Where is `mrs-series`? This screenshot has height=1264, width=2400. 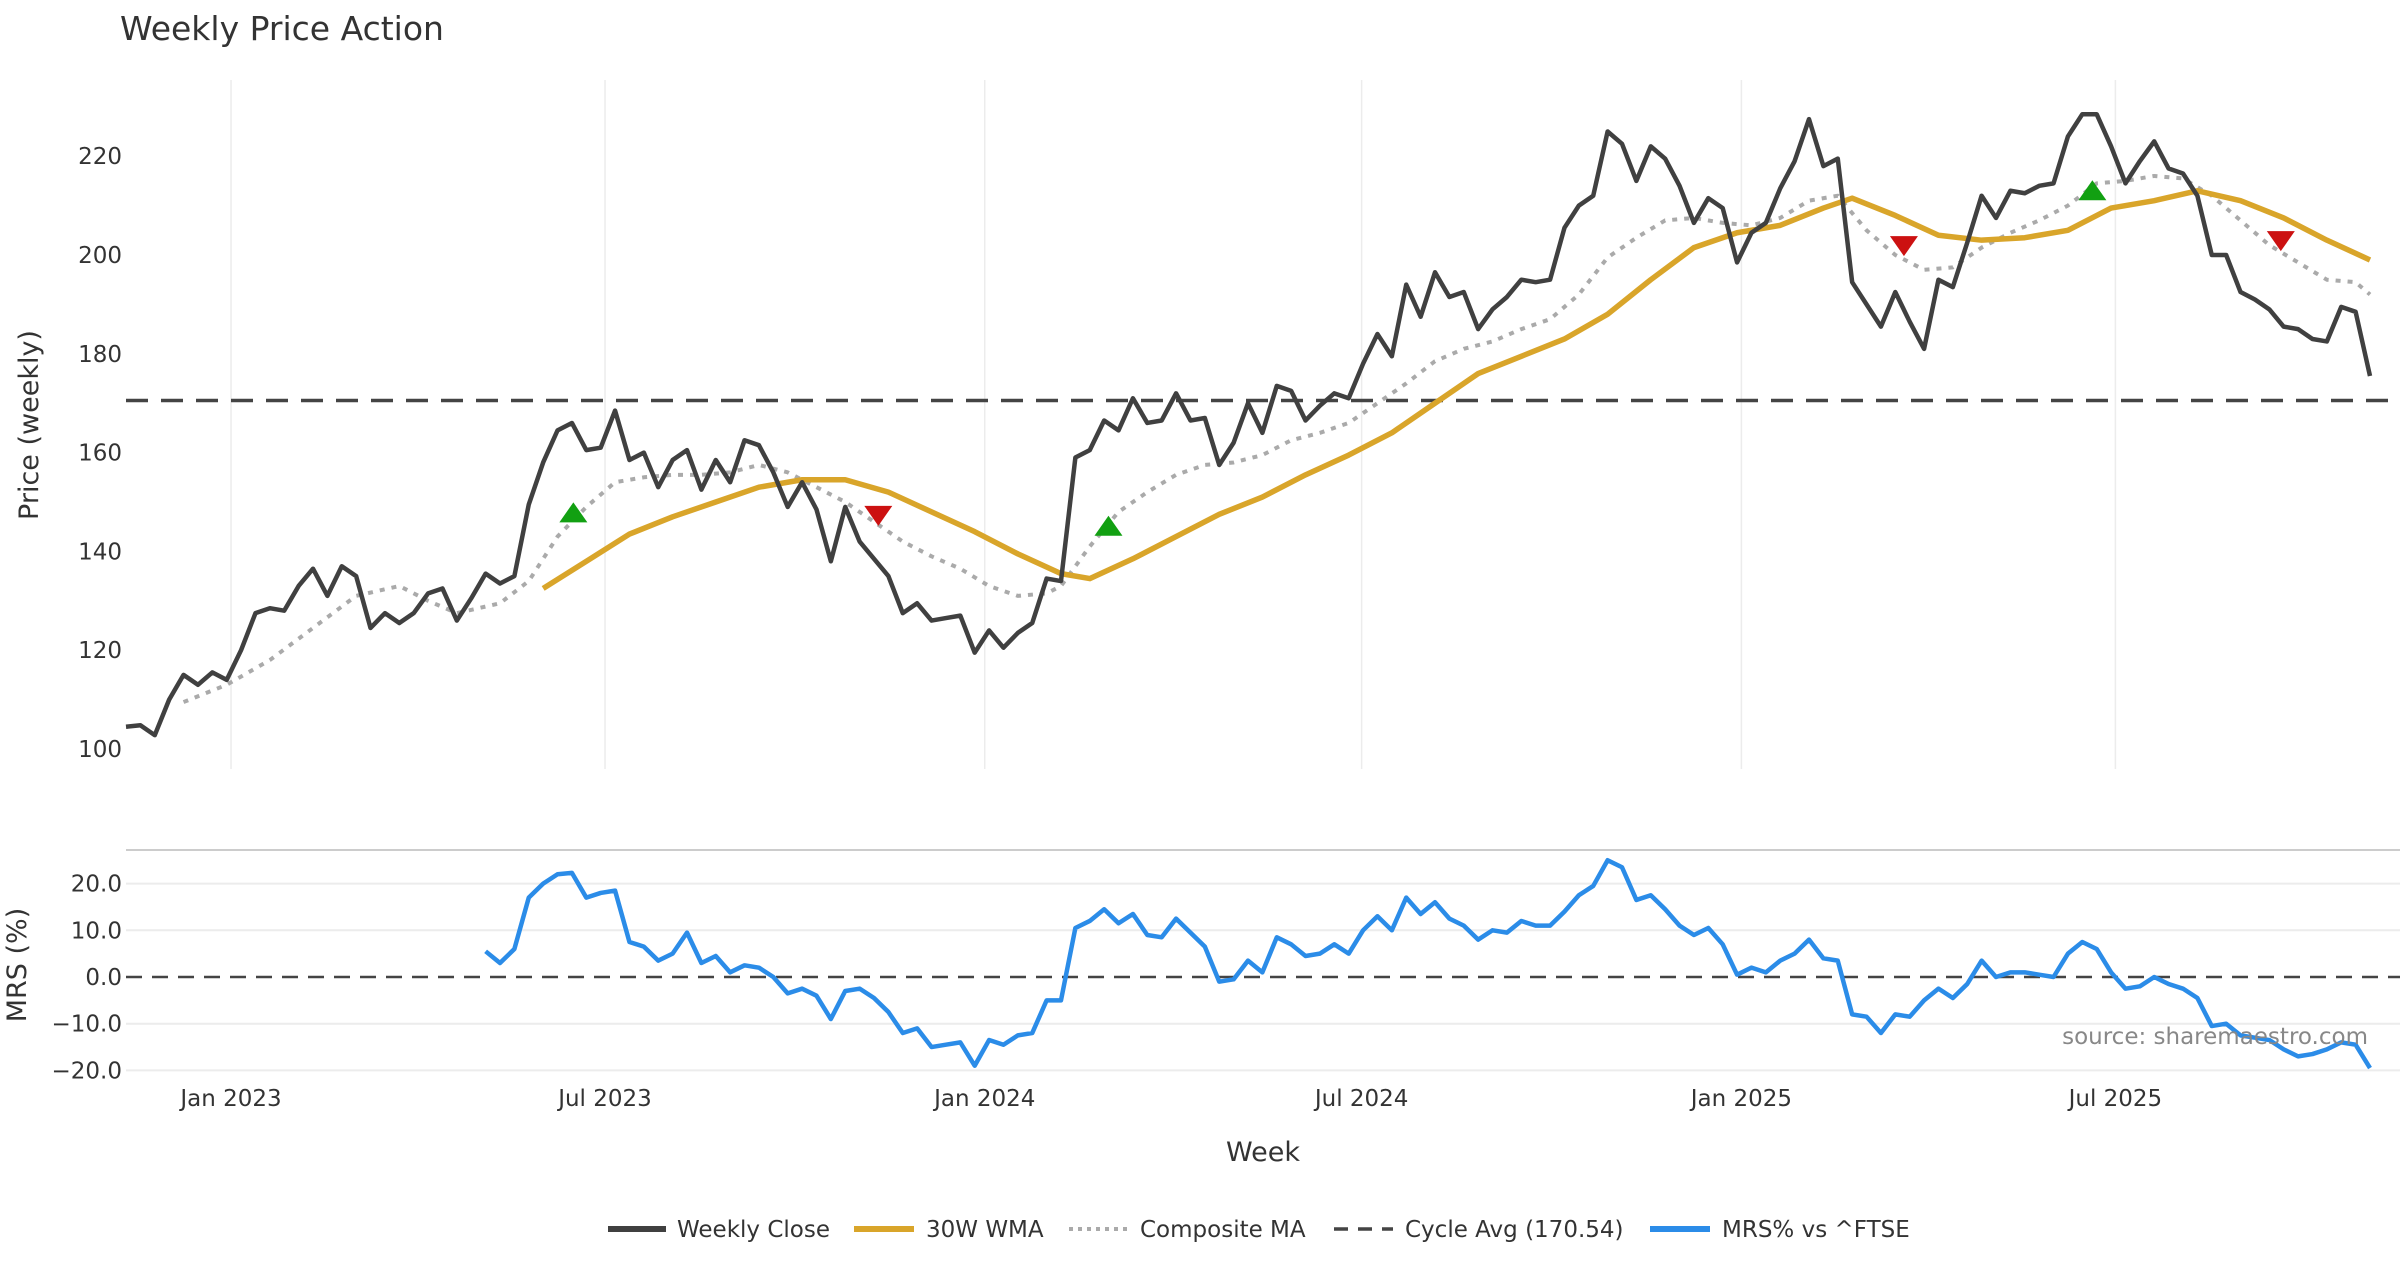
mrs-series is located at coordinates (1428, 964).